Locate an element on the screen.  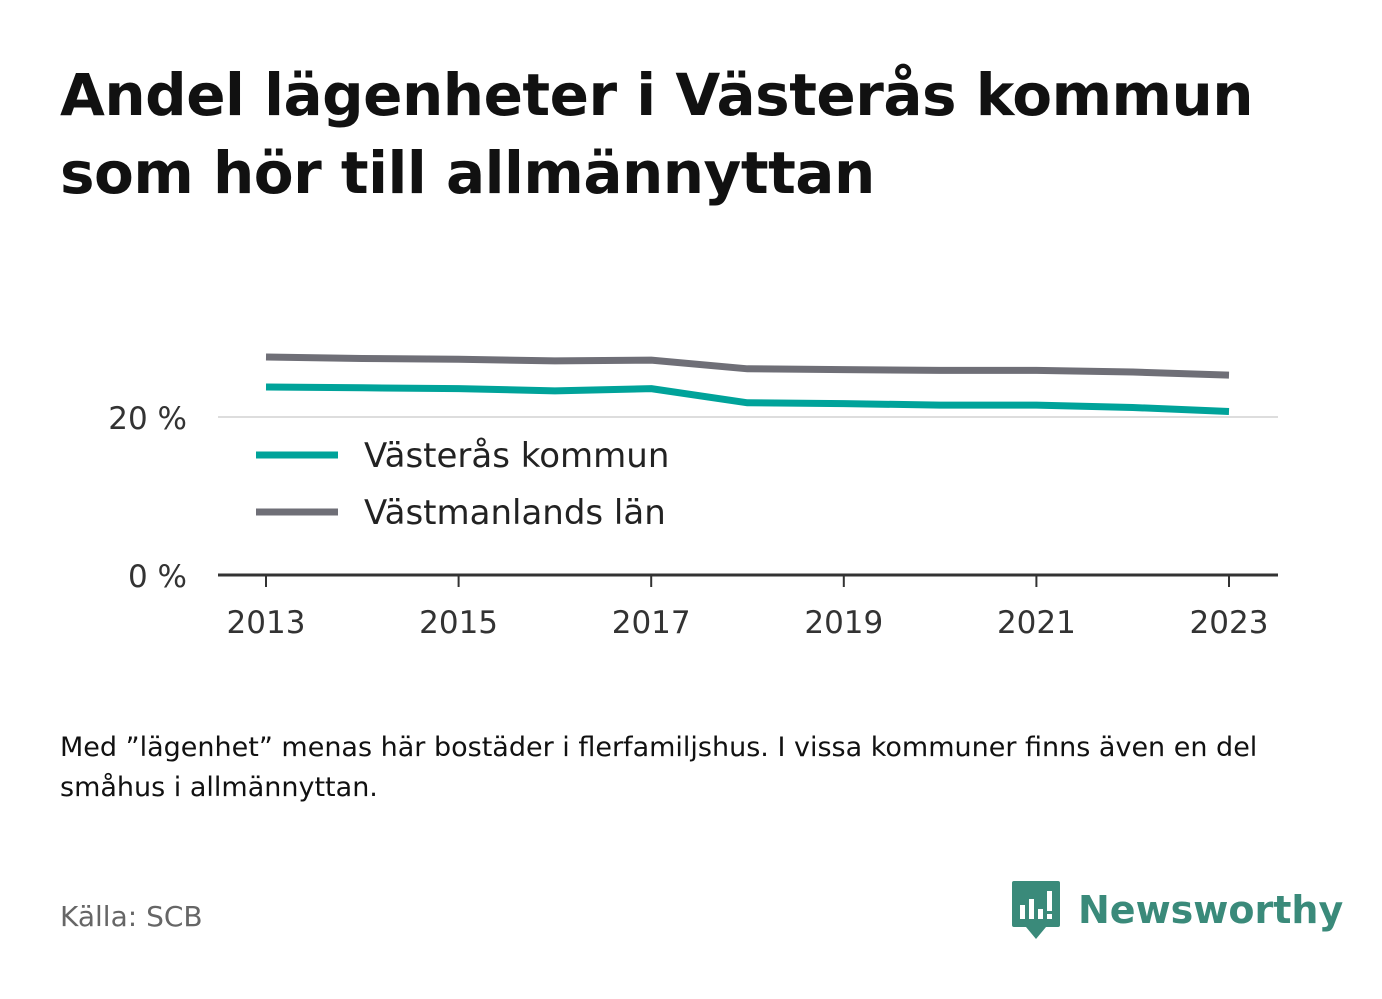
x-tick-label: 2017 is located at coordinates (651, 623).